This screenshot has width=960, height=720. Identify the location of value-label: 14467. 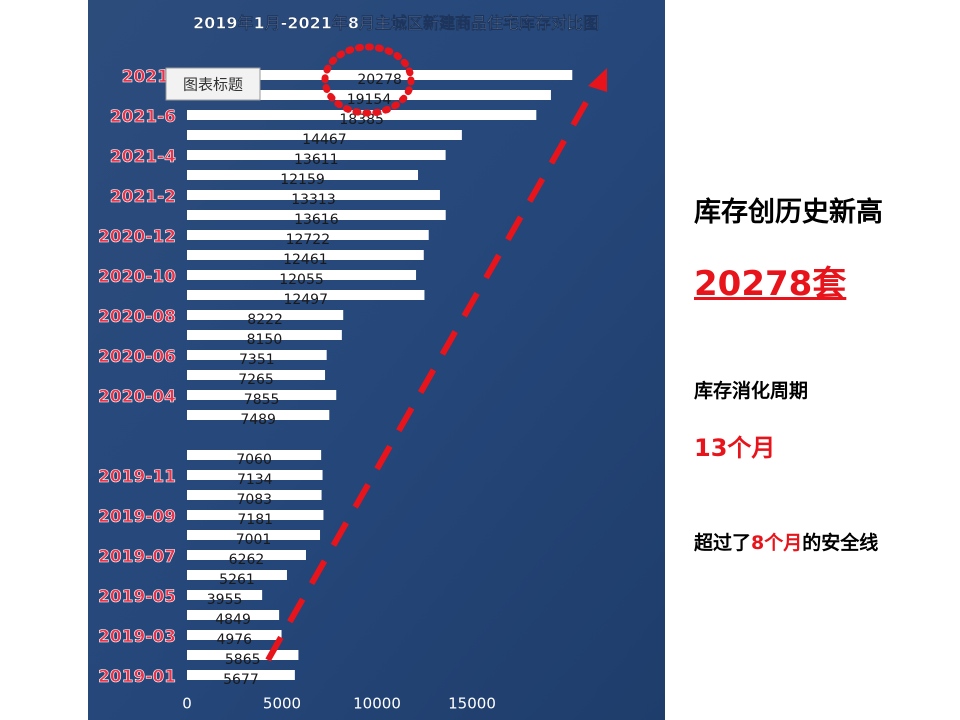
(324, 140).